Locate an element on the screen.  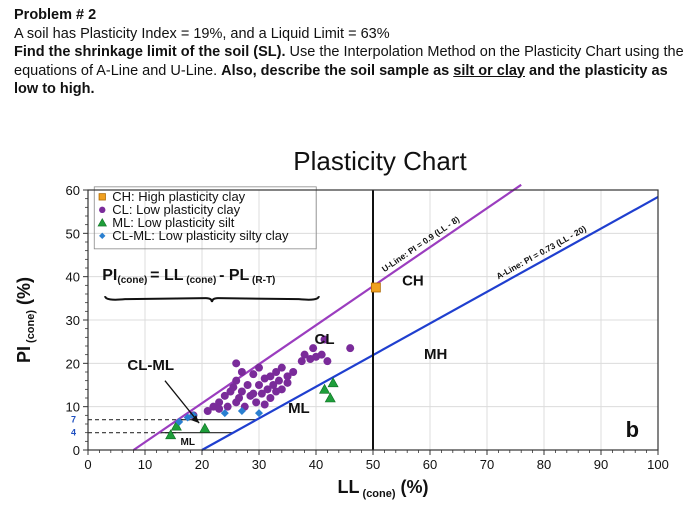
y-tick-label: 30 is located at coordinates (73, 320).